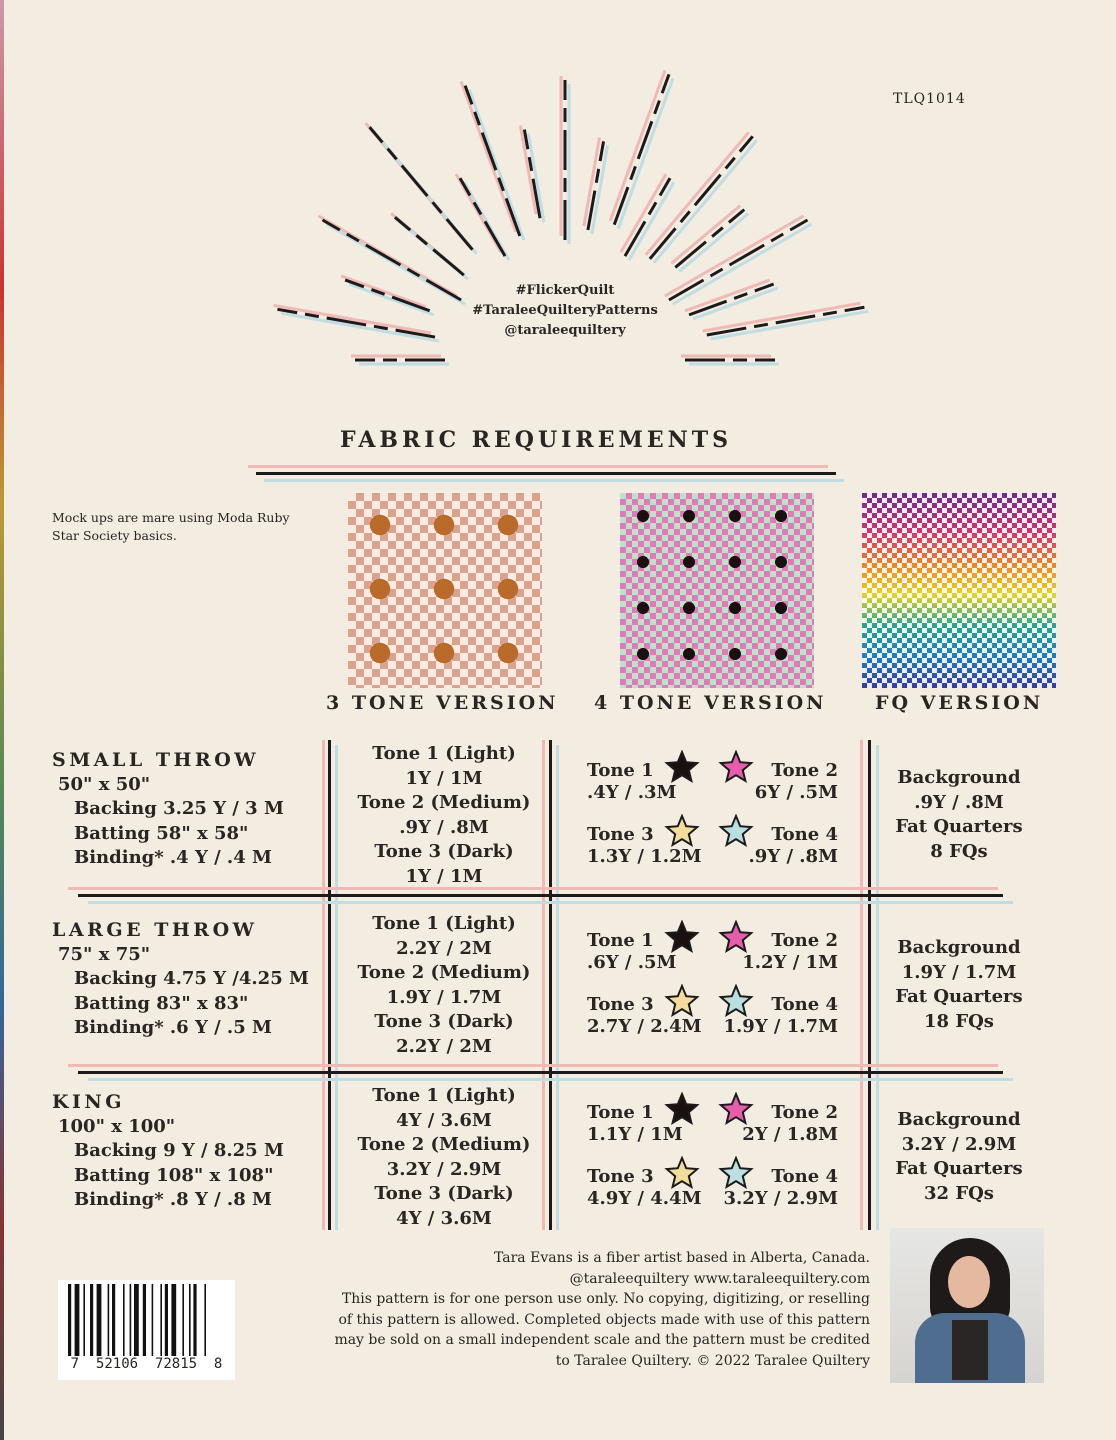  What do you see at coordinates (565, 290) in the screenshot?
I see `hashtag-flickerquilt: #FlickerQuilt` at bounding box center [565, 290].